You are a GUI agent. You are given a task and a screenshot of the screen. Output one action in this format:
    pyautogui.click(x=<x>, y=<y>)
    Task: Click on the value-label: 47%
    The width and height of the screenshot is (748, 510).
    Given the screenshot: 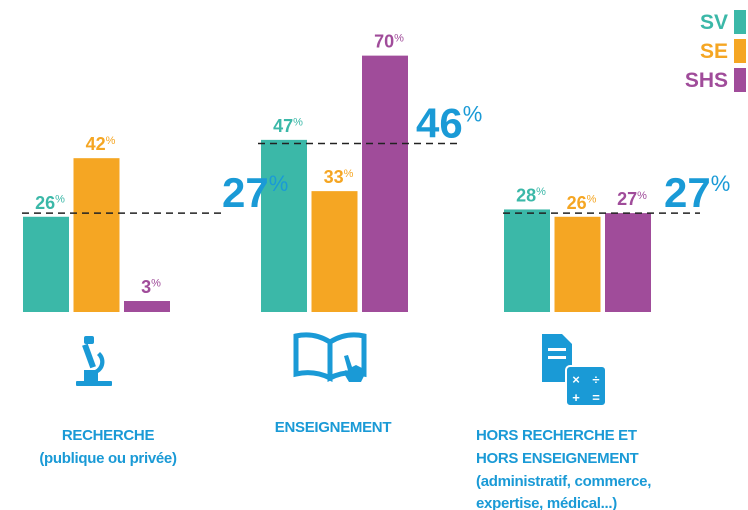 What is the action you would take?
    pyautogui.click(x=288, y=126)
    